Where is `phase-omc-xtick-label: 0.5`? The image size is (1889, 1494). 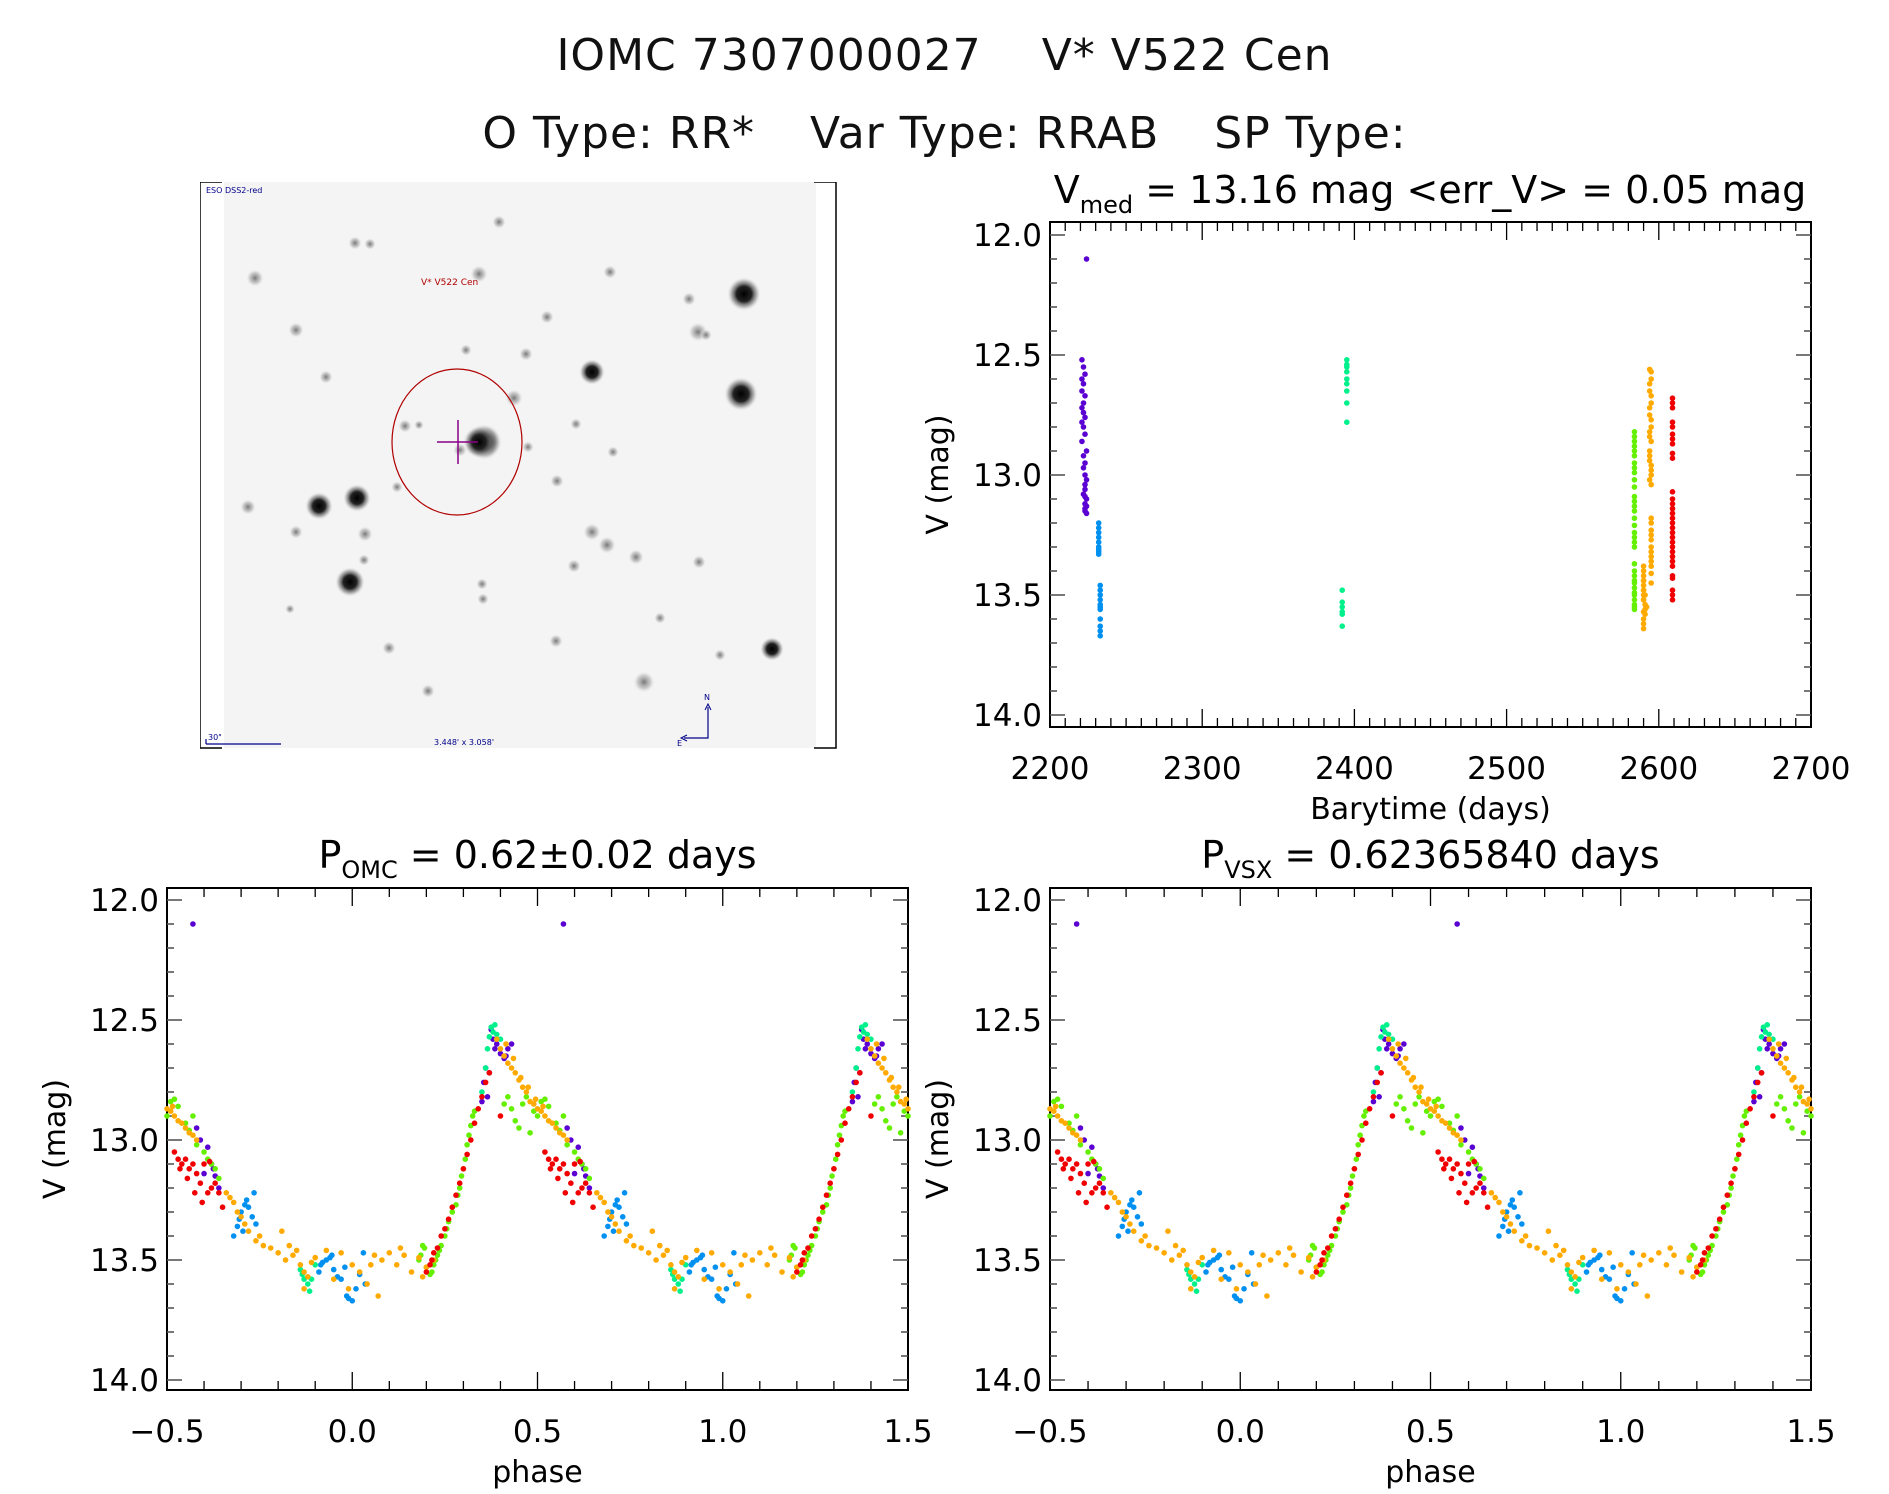 phase-omc-xtick-label: 0.5 is located at coordinates (537, 1432).